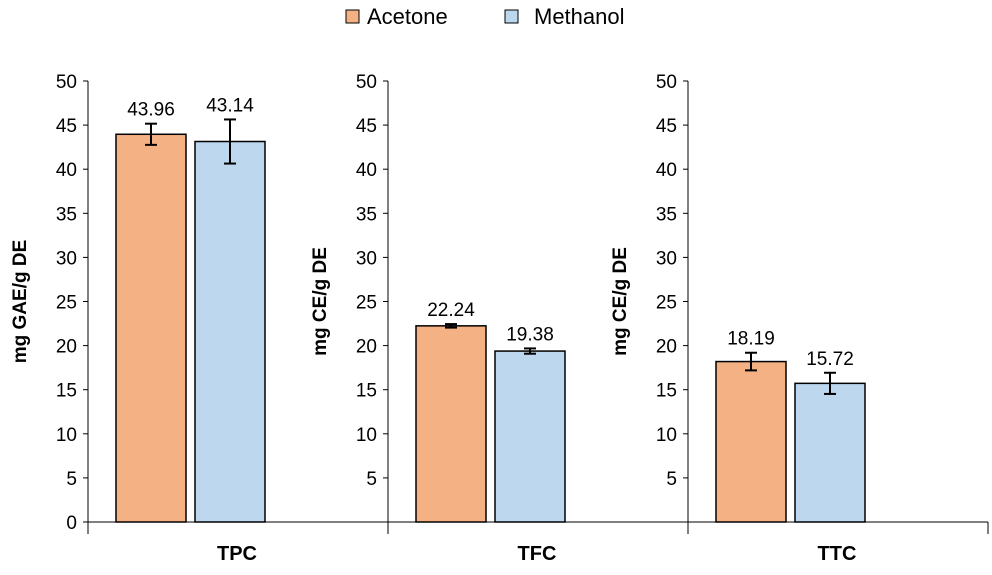 The height and width of the screenshot is (575, 992). Describe the element at coordinates (151, 110) in the screenshot. I see `data-label: 43.96` at that location.